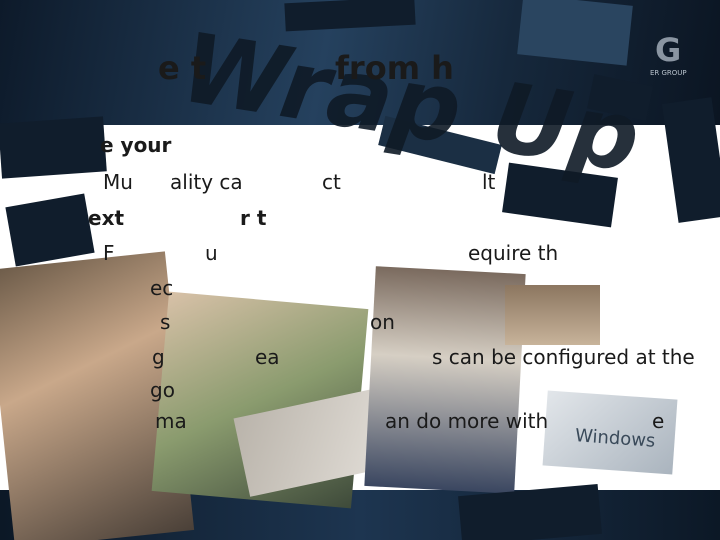 The height and width of the screenshot is (540, 720). What do you see at coordinates (162, 288) in the screenshot?
I see `bullet: ec` at bounding box center [162, 288].